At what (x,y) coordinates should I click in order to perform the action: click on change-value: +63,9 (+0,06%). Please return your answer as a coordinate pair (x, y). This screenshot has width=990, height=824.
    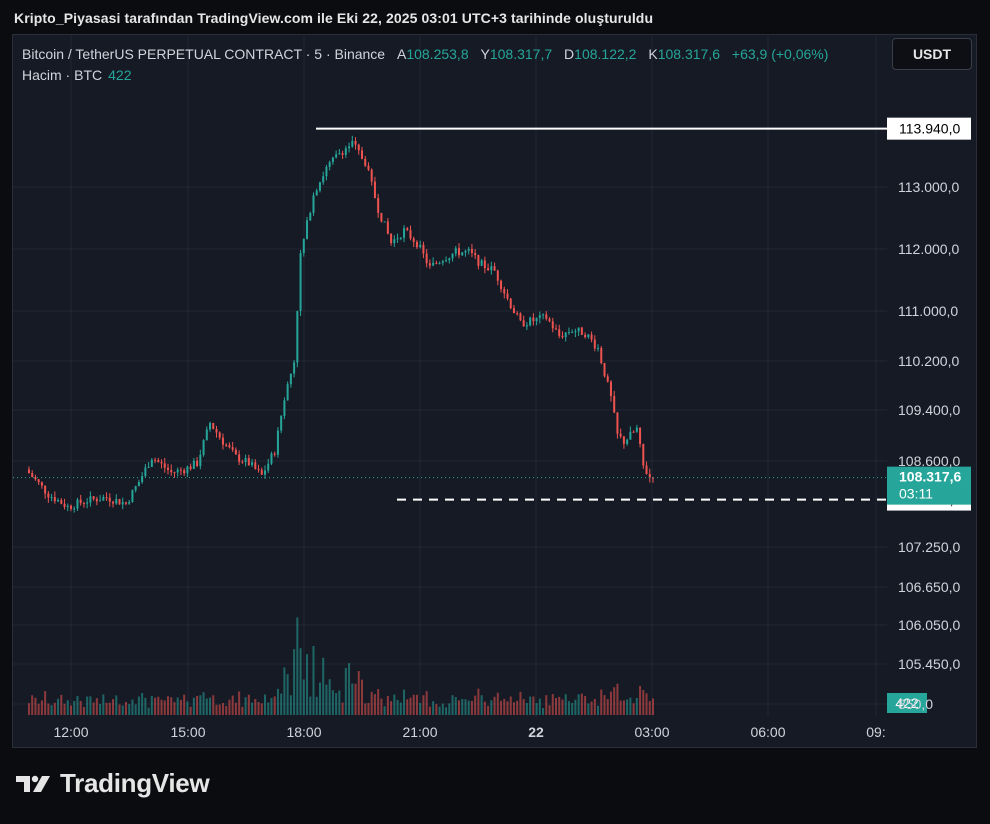
    Looking at the image, I should click on (780, 54).